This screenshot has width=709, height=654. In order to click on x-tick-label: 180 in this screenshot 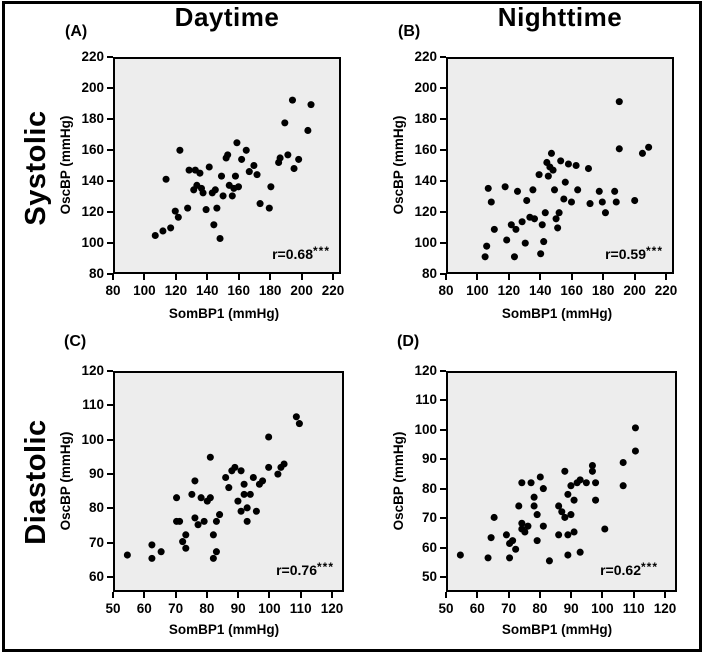, I will do `click(603, 290)`.